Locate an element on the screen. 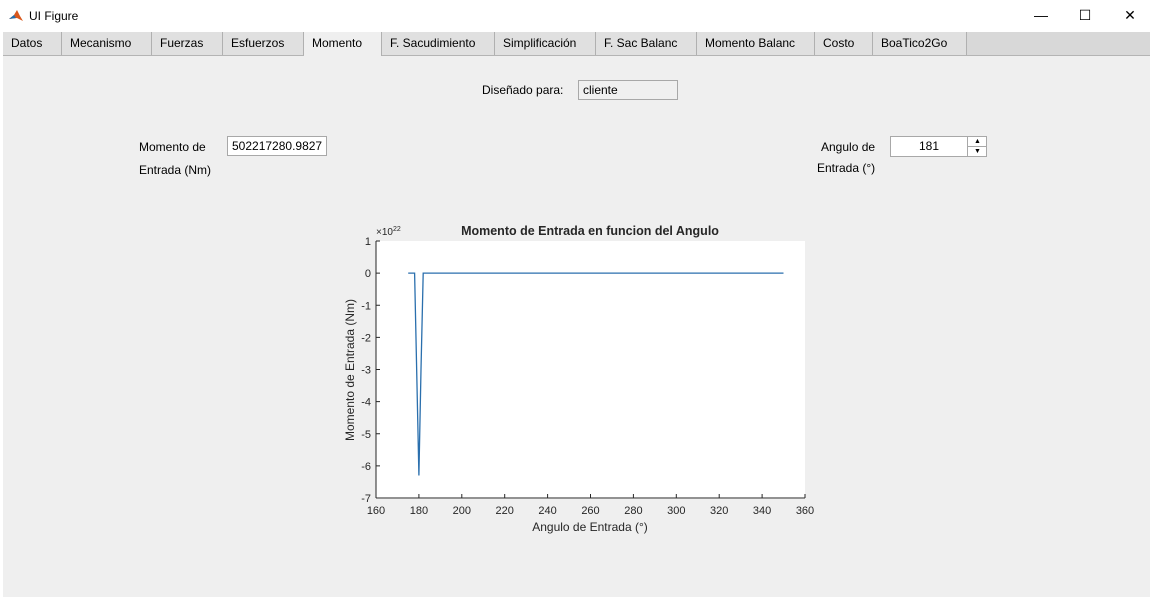 This screenshot has height=597, width=1153. tab-momento-balanc: Momento Balanc is located at coordinates (756, 43).